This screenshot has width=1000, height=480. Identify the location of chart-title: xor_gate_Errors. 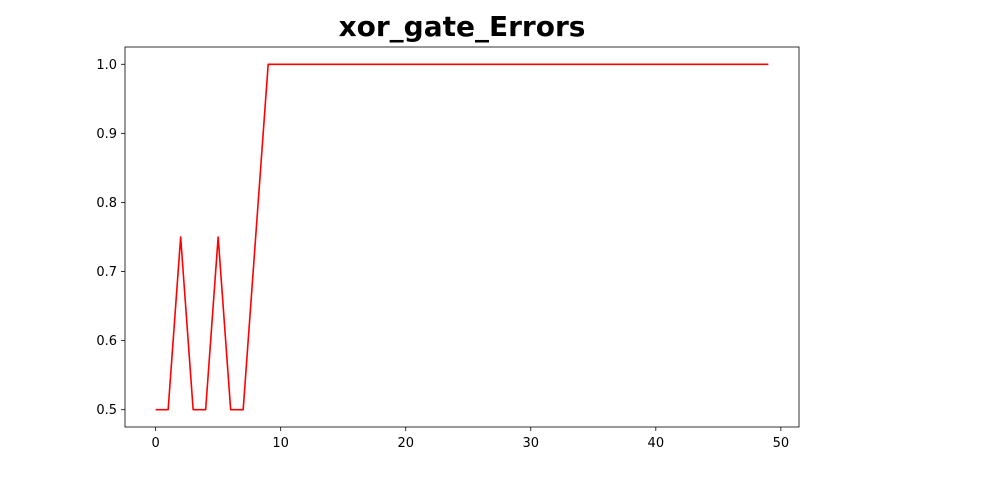
(462, 26).